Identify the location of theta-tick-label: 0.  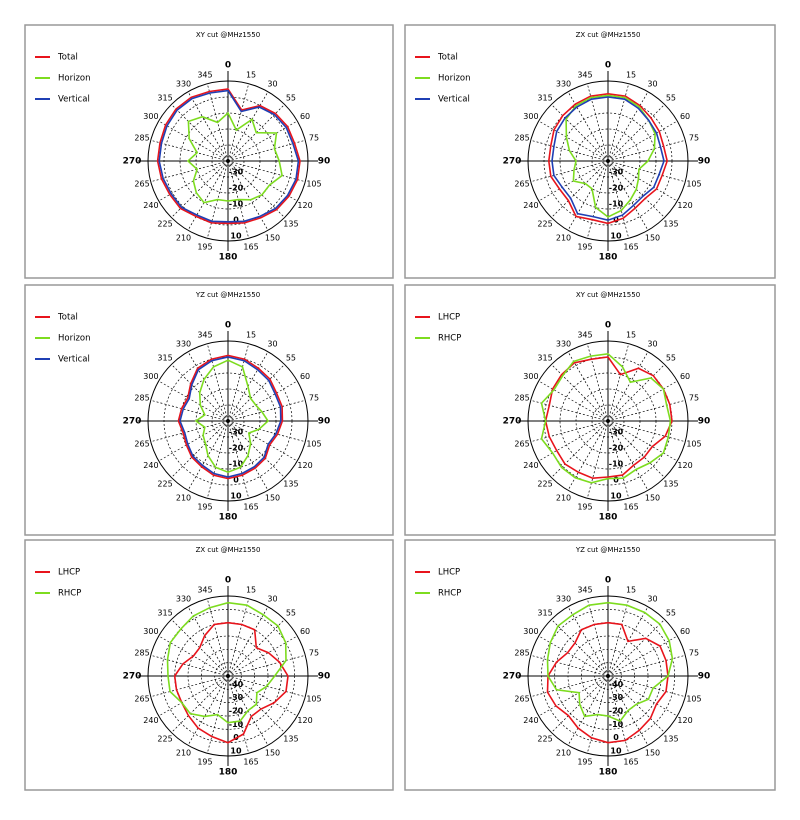
(228, 581).